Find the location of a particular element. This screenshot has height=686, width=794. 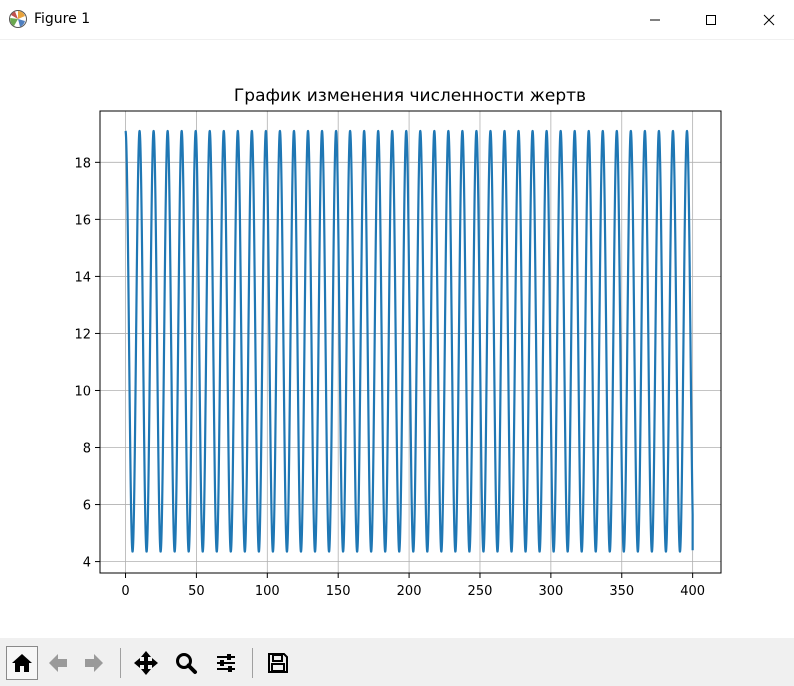

y-tick-label: 14 is located at coordinates (82, 277).